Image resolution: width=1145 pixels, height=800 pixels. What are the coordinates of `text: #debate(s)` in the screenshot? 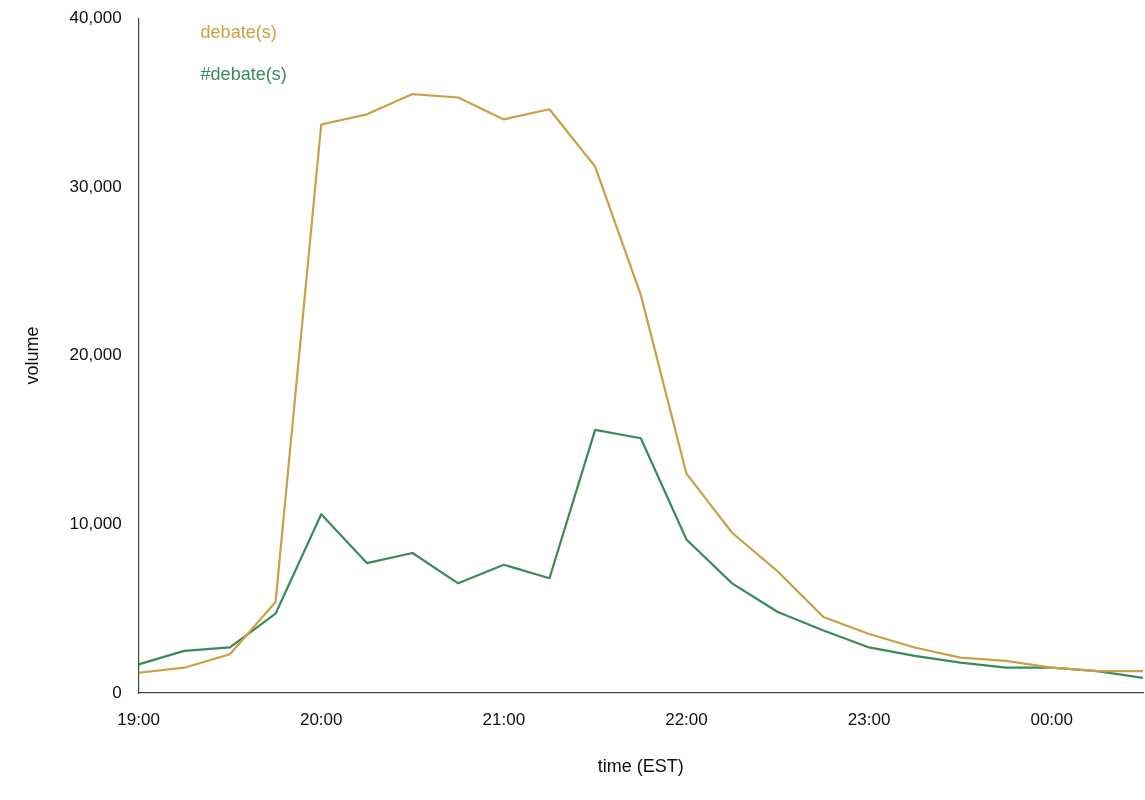 It's located at (243, 74).